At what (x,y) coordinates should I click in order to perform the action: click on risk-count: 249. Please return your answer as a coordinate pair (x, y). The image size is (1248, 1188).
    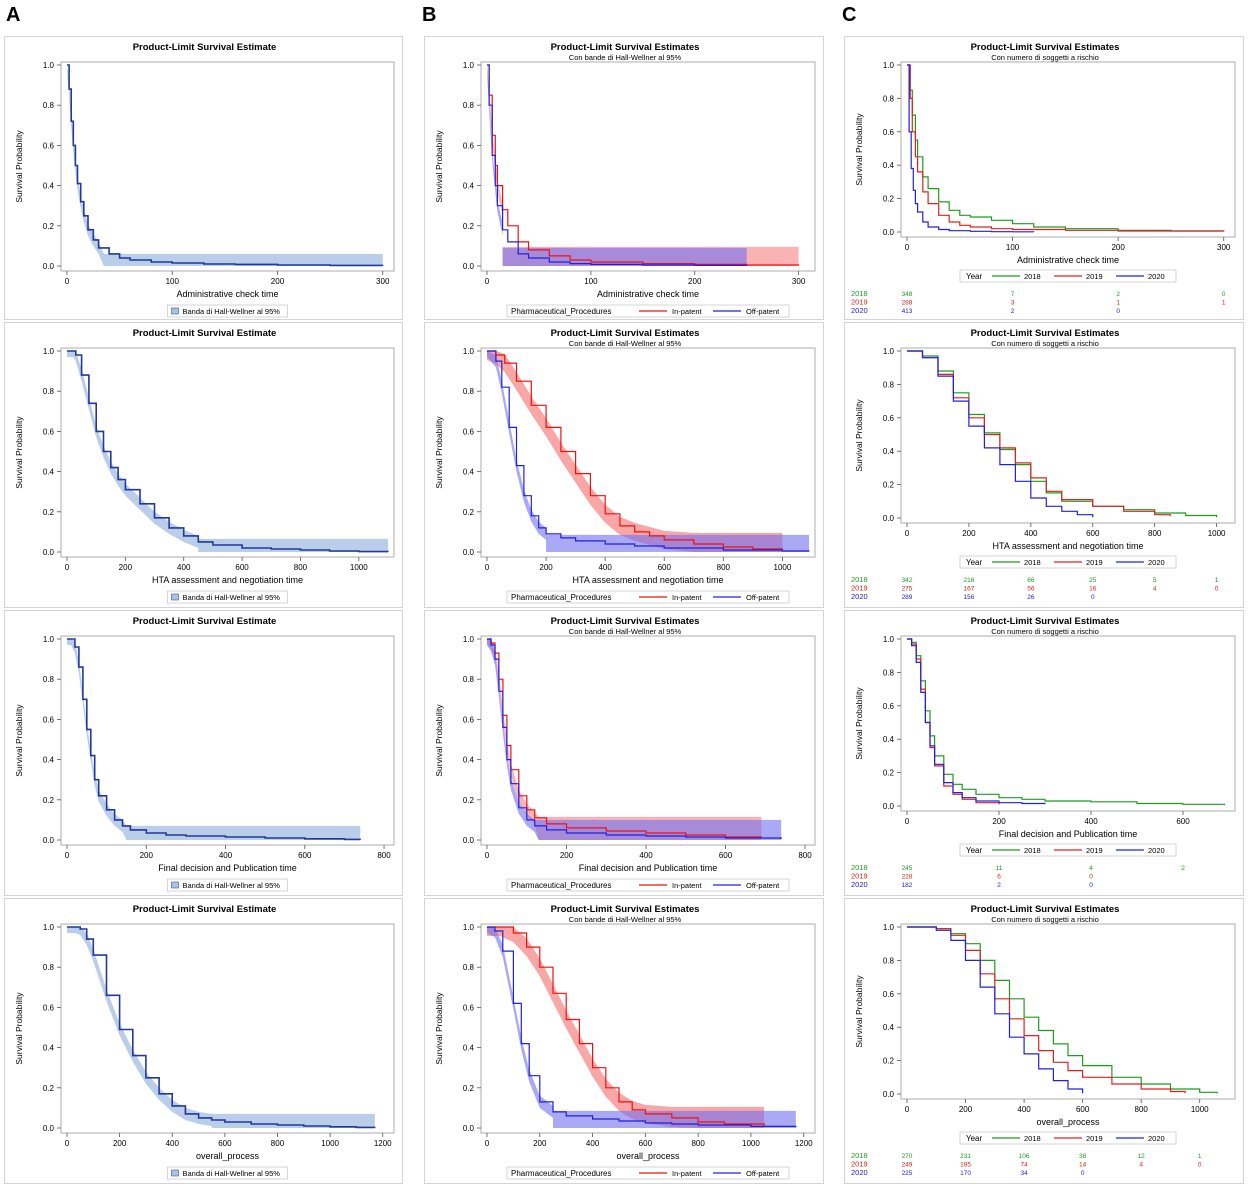
    Looking at the image, I should click on (907, 1165).